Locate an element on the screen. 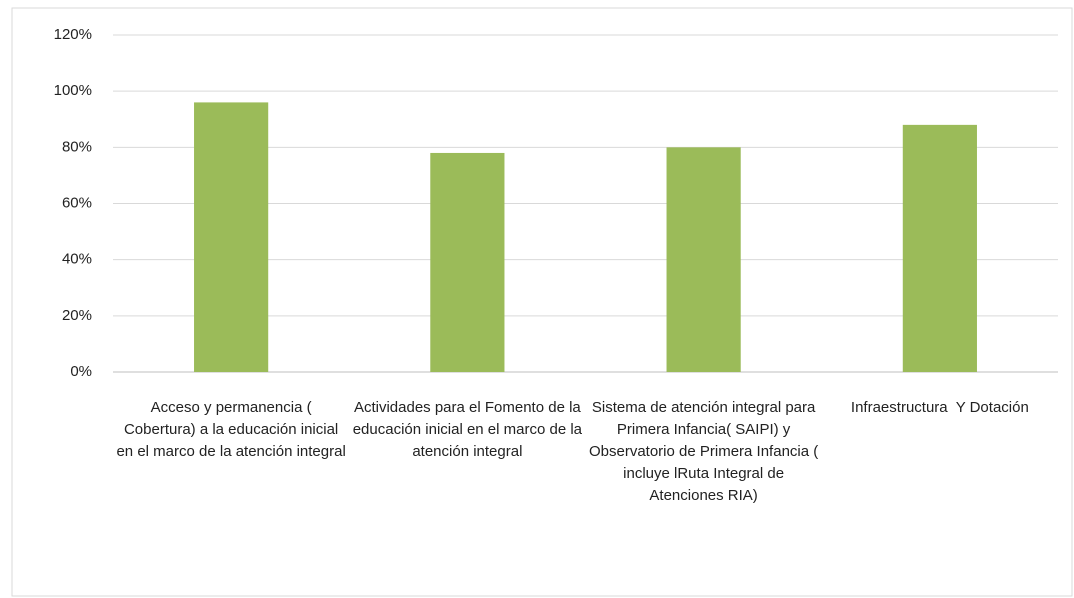 This screenshot has width=1074, height=598. y-tick-label: 100% is located at coordinates (73, 90).